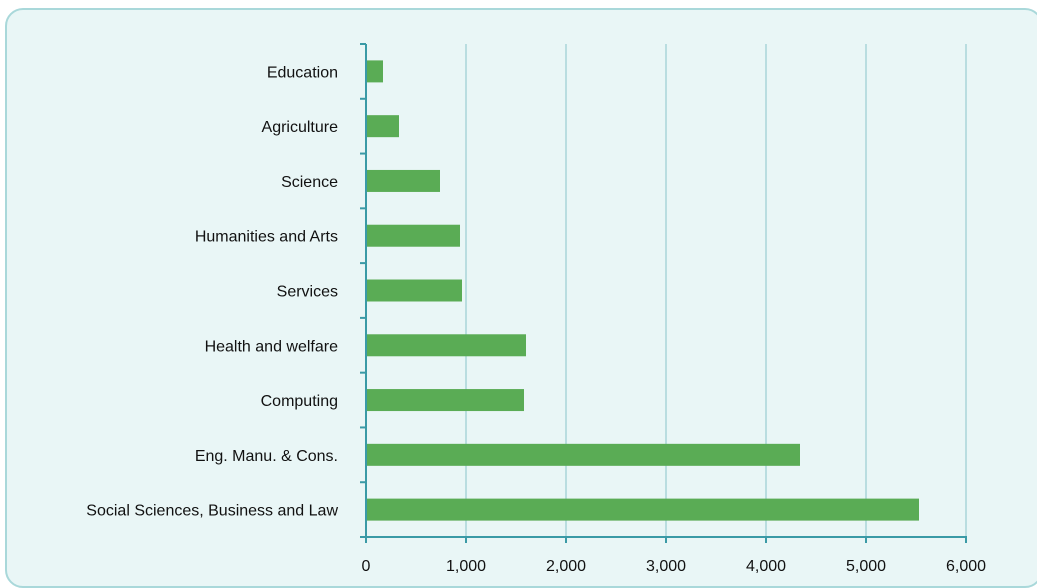  What do you see at coordinates (300, 127) in the screenshot?
I see `category-label-1: Agriculture` at bounding box center [300, 127].